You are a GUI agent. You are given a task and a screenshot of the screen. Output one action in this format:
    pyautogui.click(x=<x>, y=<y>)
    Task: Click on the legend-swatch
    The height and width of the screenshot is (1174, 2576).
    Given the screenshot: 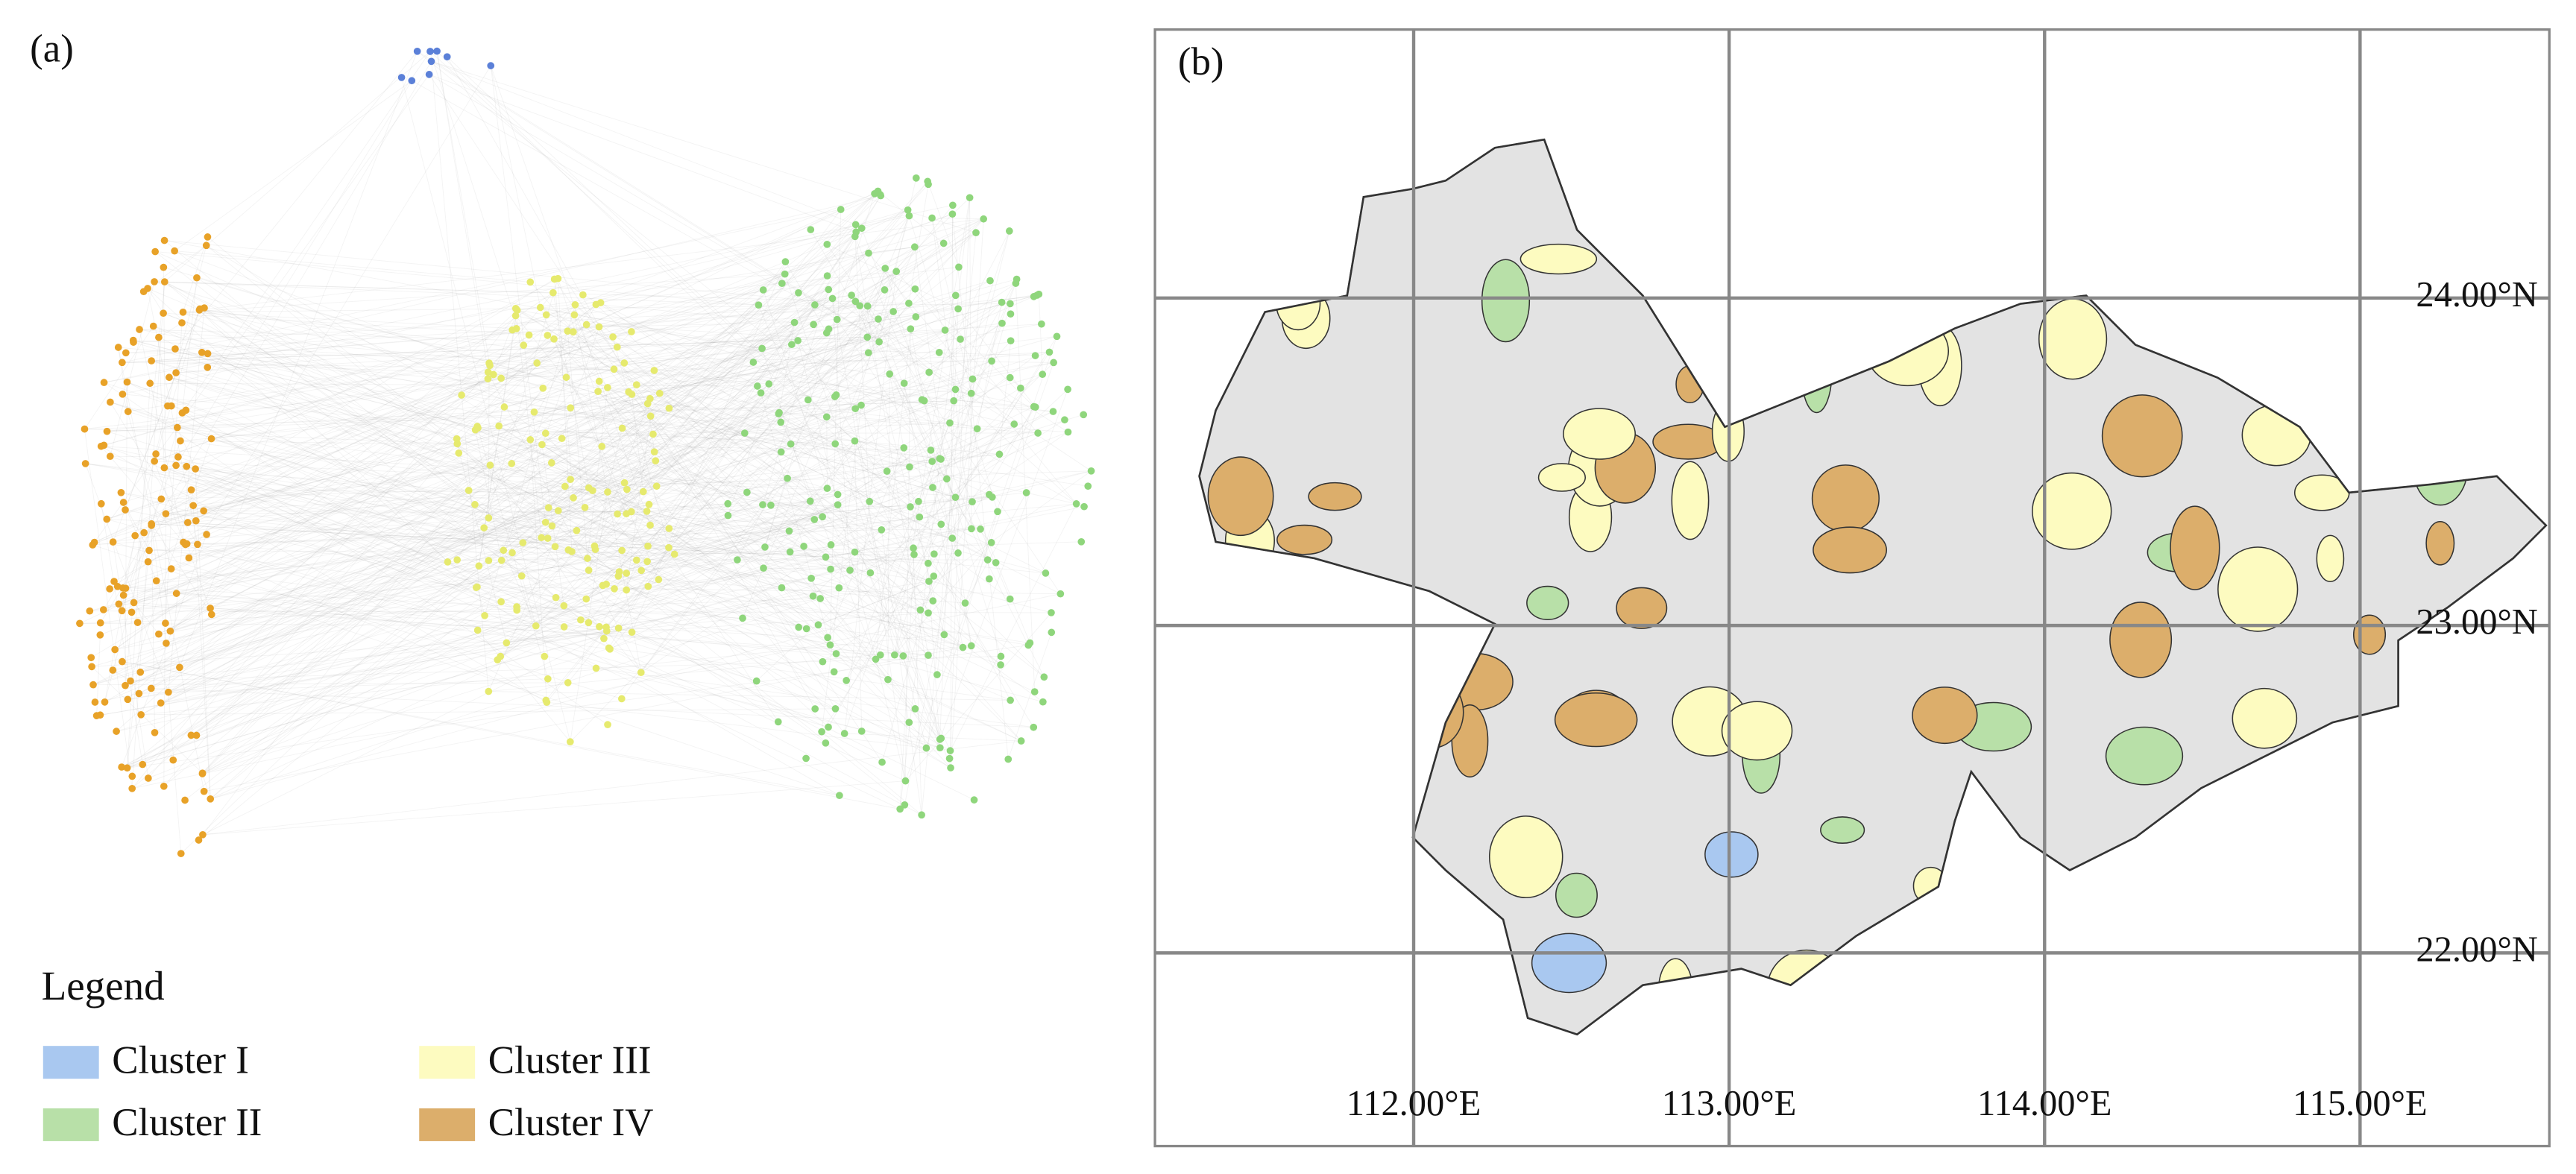 What is the action you would take?
    pyautogui.click(x=70, y=1062)
    